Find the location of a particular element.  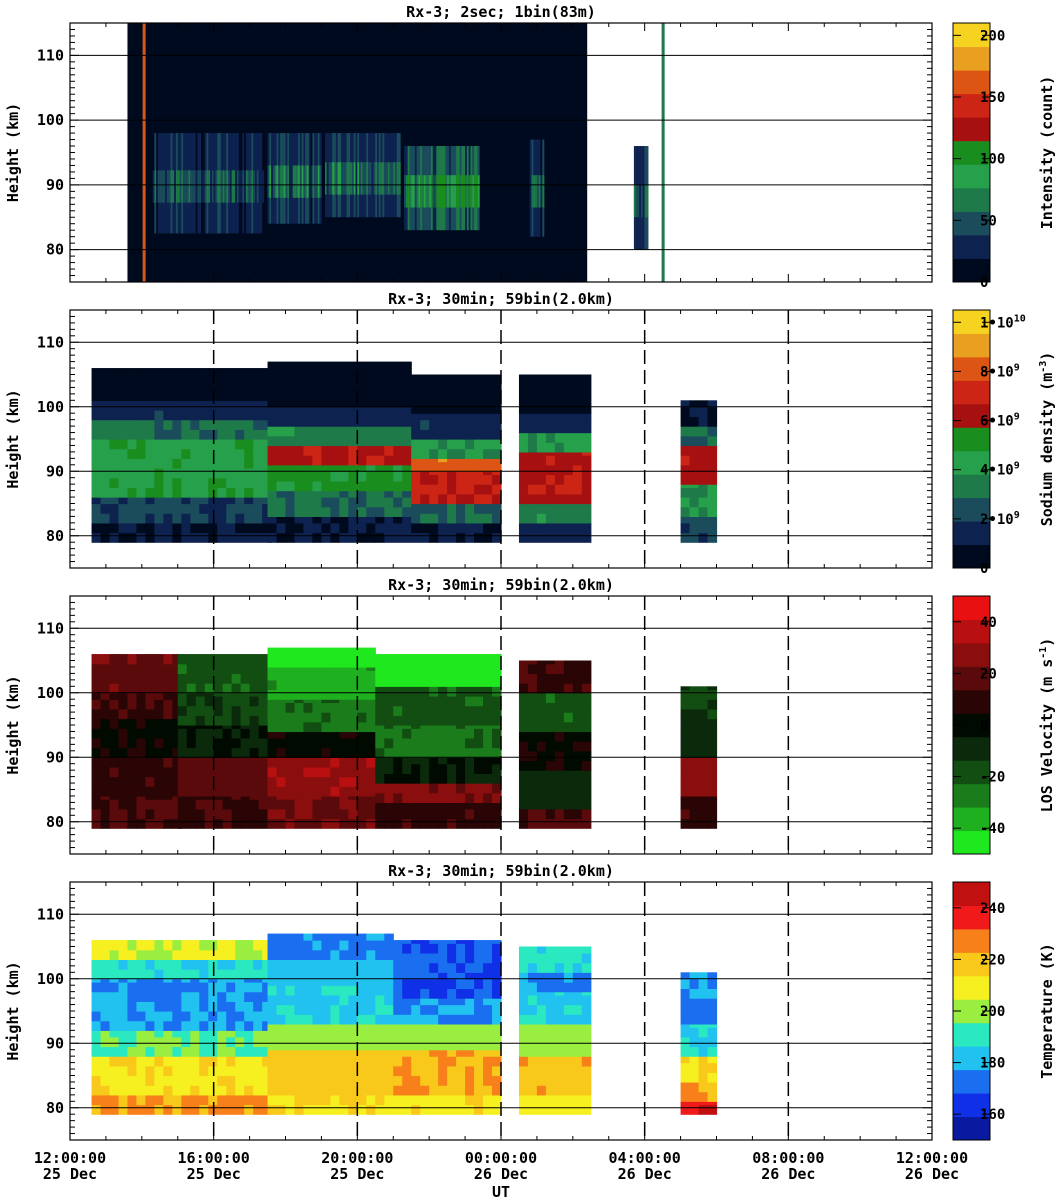

y-axis-label: Height (km) is located at coordinates (13, 152).